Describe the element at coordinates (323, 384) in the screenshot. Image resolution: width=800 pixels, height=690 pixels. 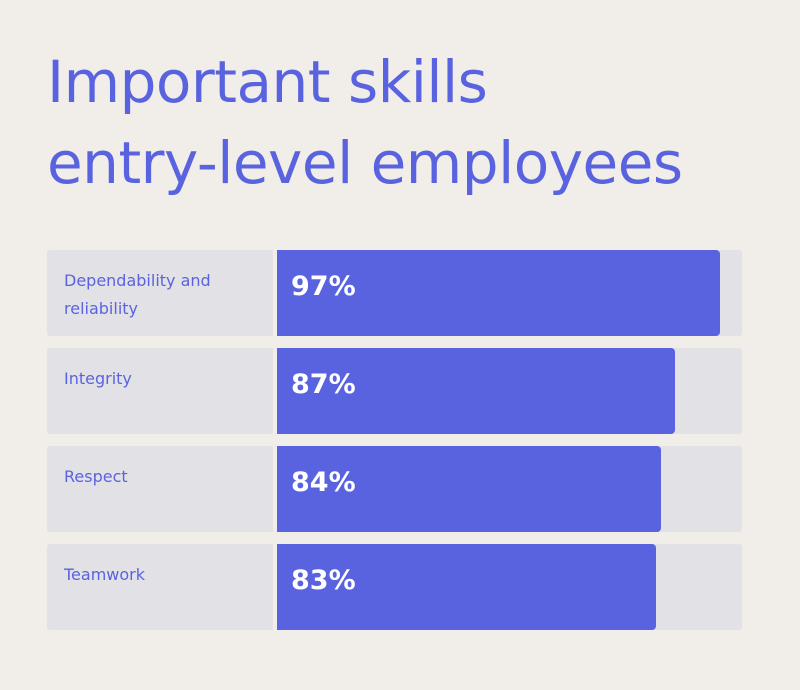
I see `bar-value-label: 87%` at that location.